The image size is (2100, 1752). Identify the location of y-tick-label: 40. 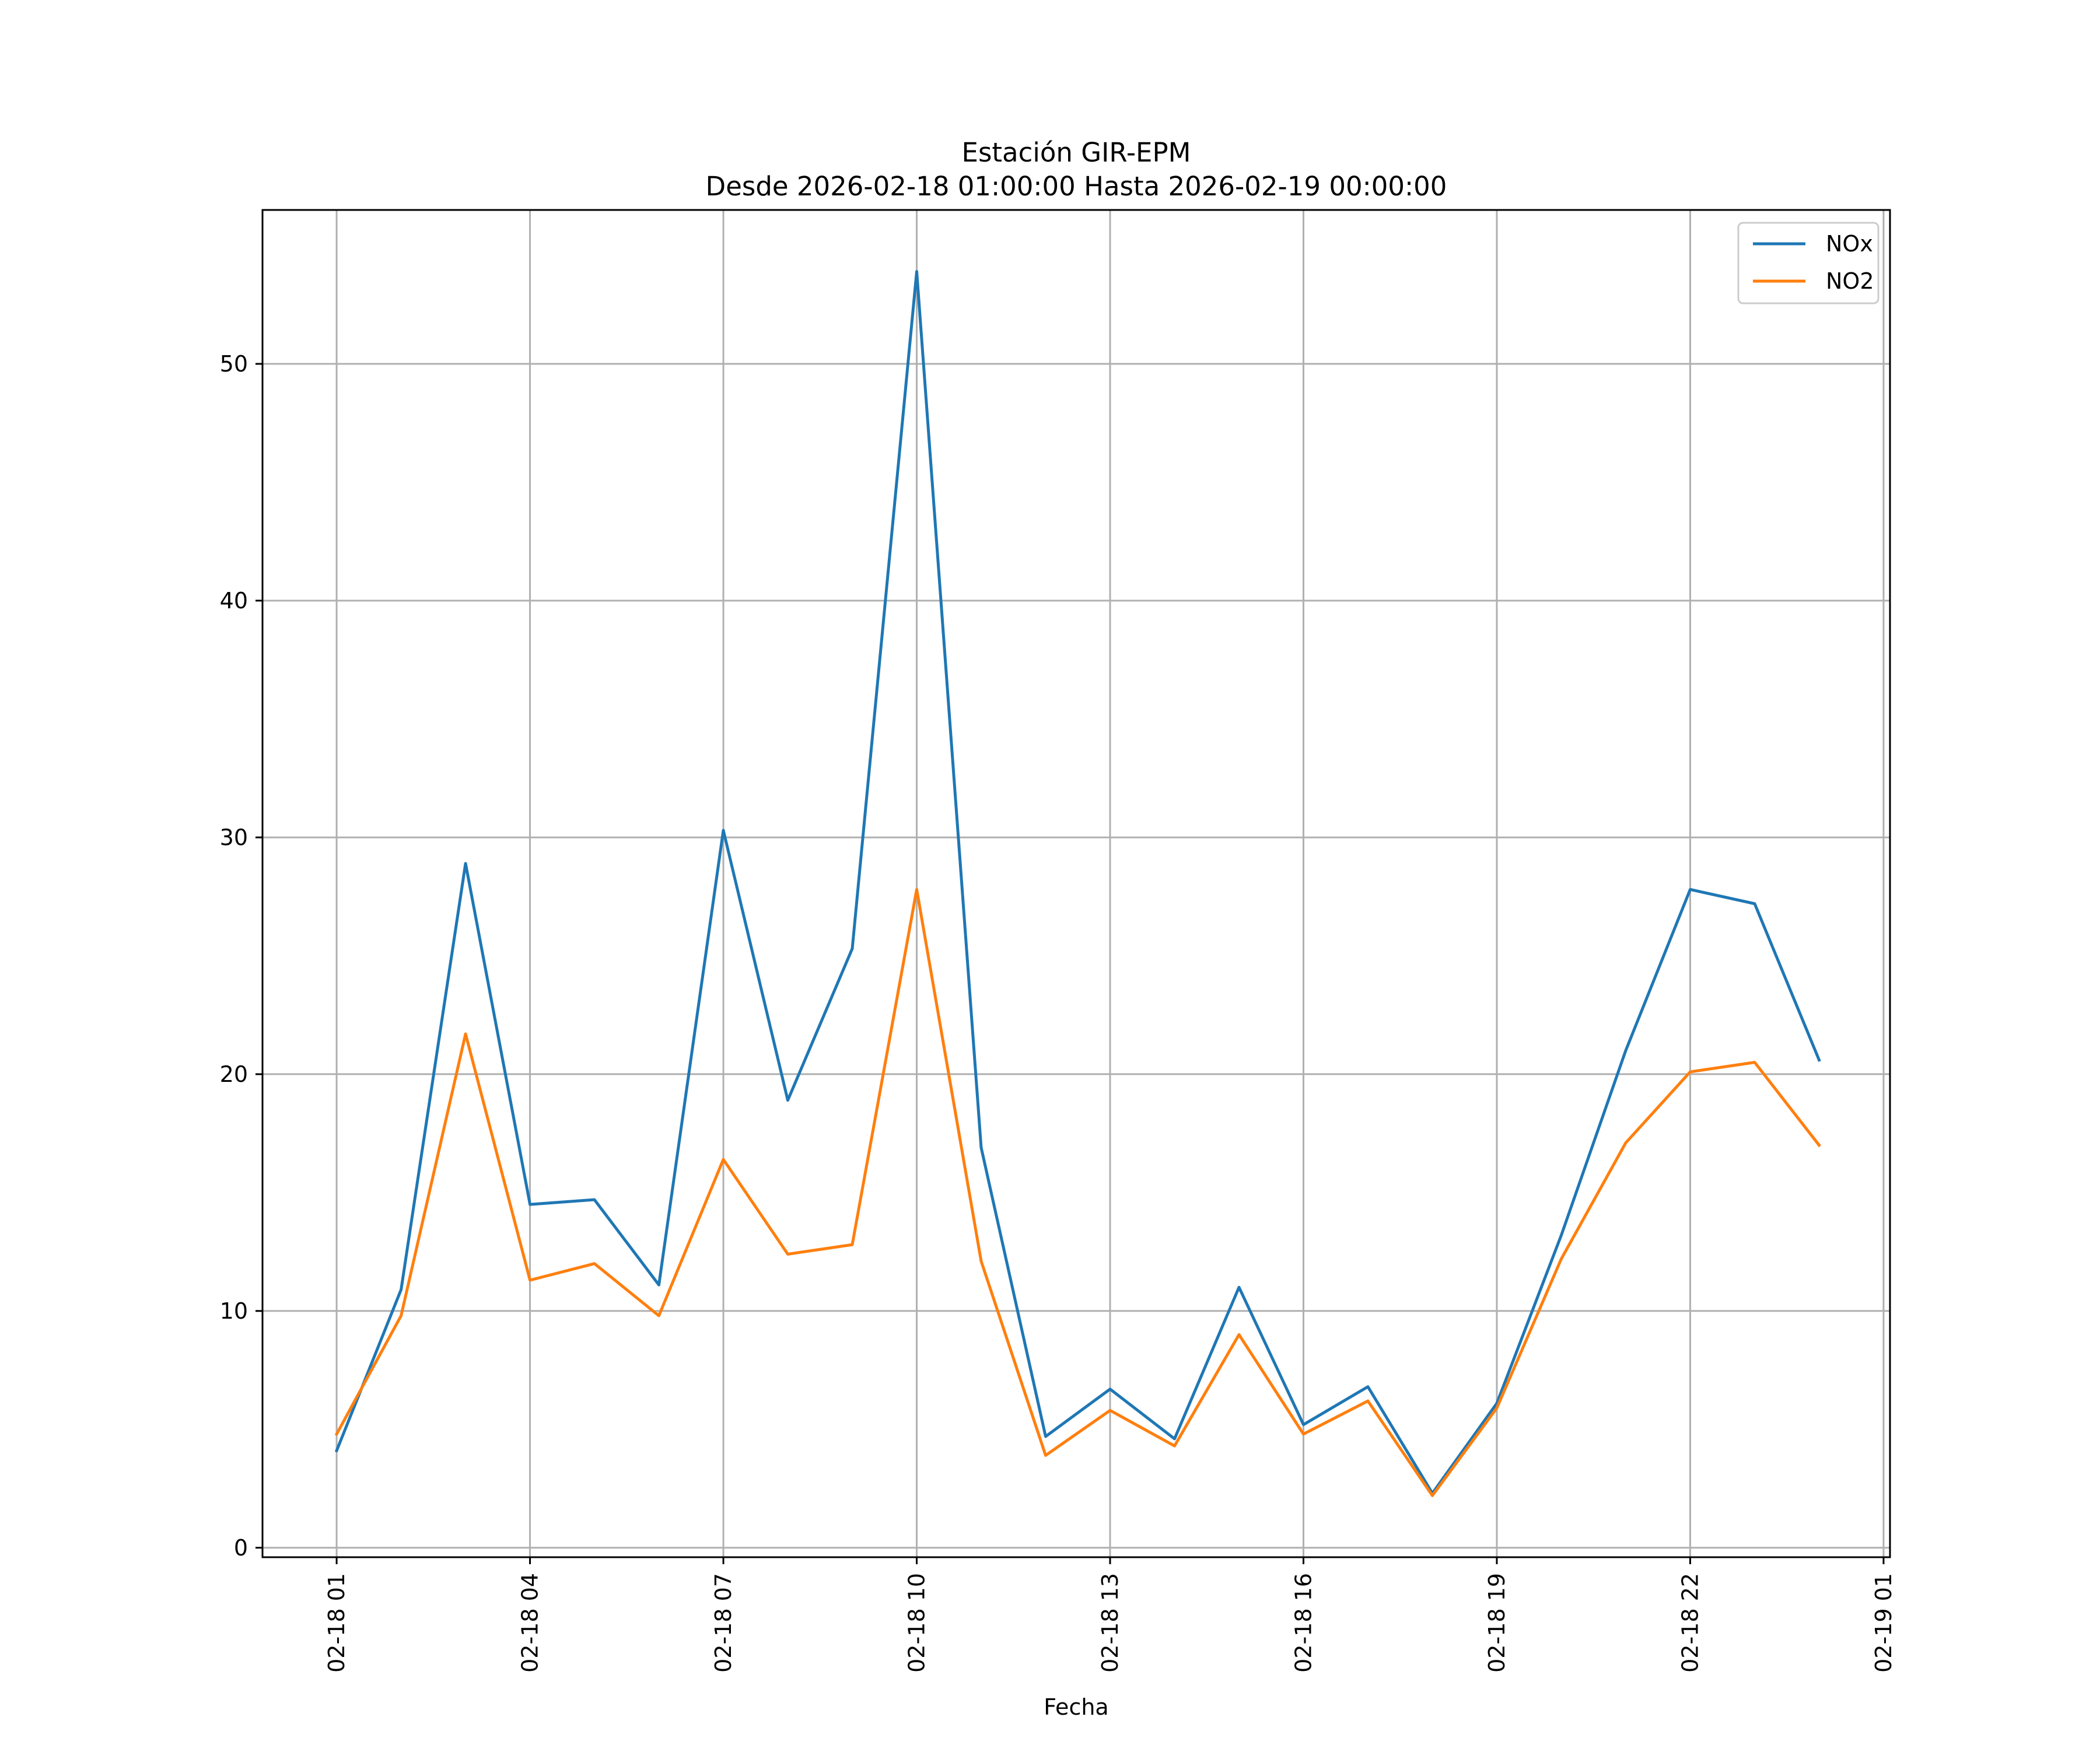
(234, 601).